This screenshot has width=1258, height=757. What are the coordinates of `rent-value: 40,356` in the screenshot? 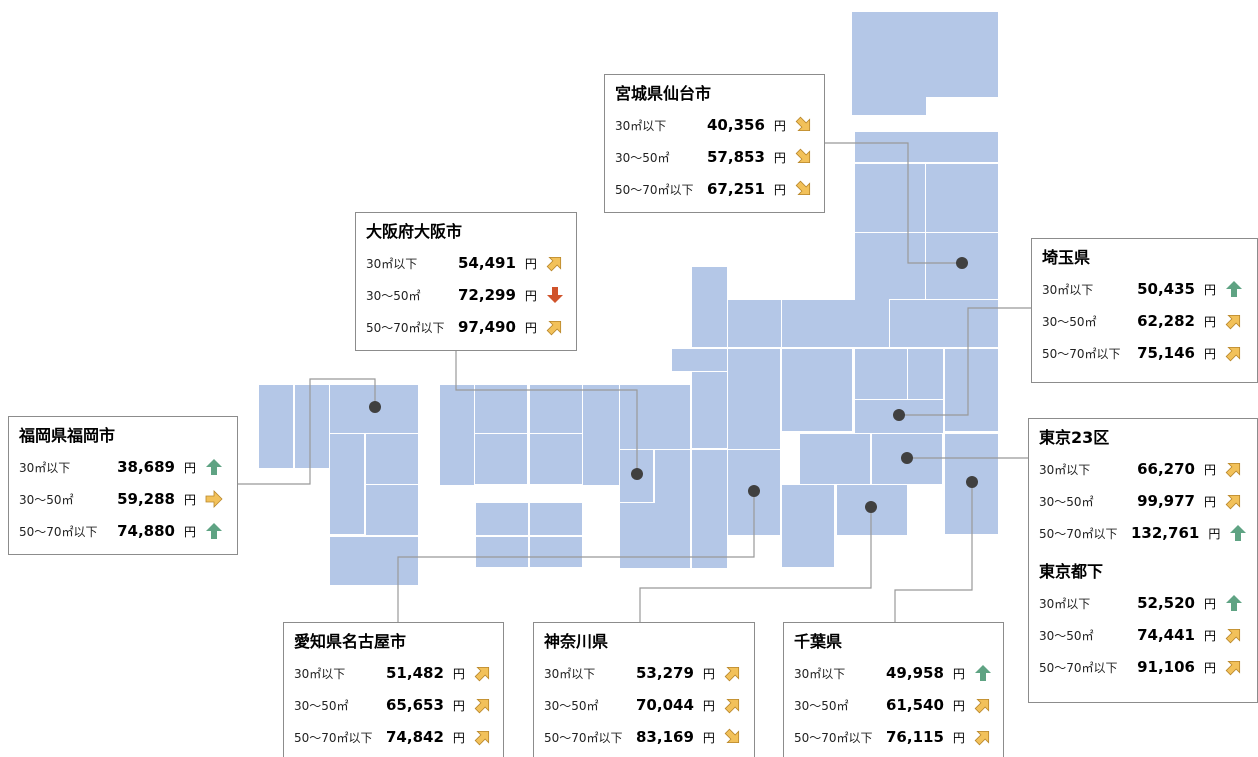 It's located at (736, 125).